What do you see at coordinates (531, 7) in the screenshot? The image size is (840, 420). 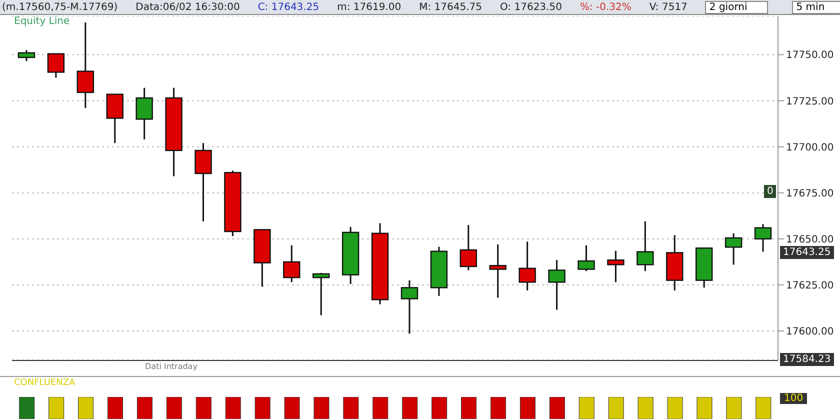 I see `text: O: 17623.50` at bounding box center [531, 7].